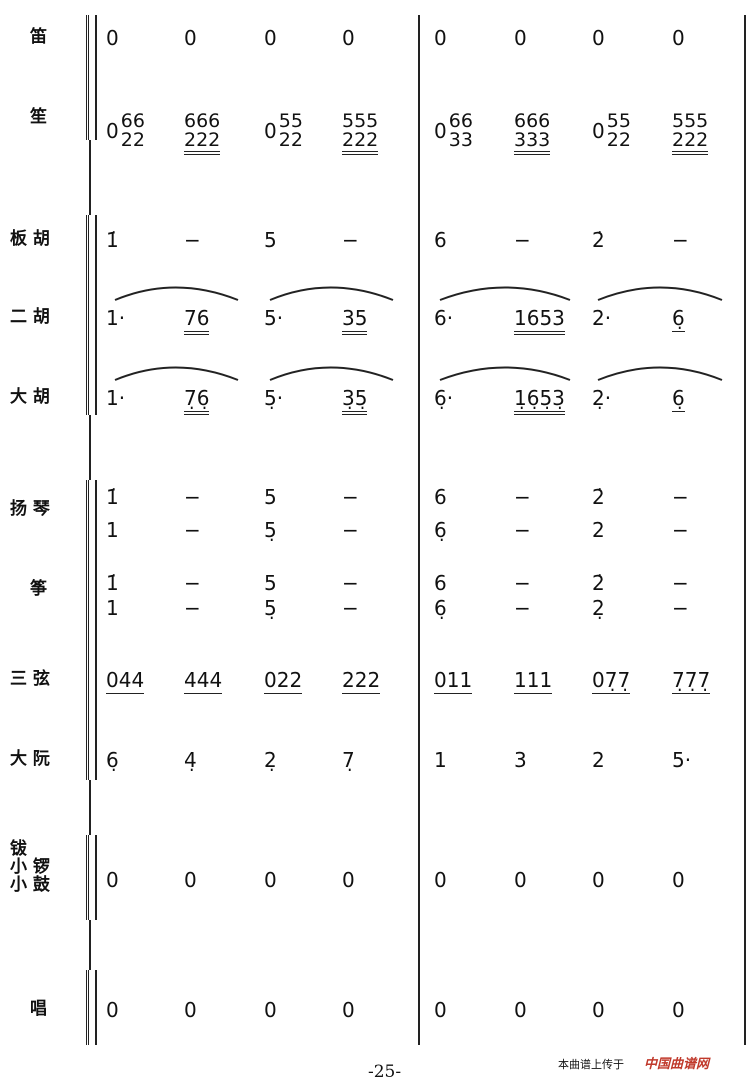 The image size is (750, 1082). I want to click on note-cell: 2̣·, so click(602, 398).